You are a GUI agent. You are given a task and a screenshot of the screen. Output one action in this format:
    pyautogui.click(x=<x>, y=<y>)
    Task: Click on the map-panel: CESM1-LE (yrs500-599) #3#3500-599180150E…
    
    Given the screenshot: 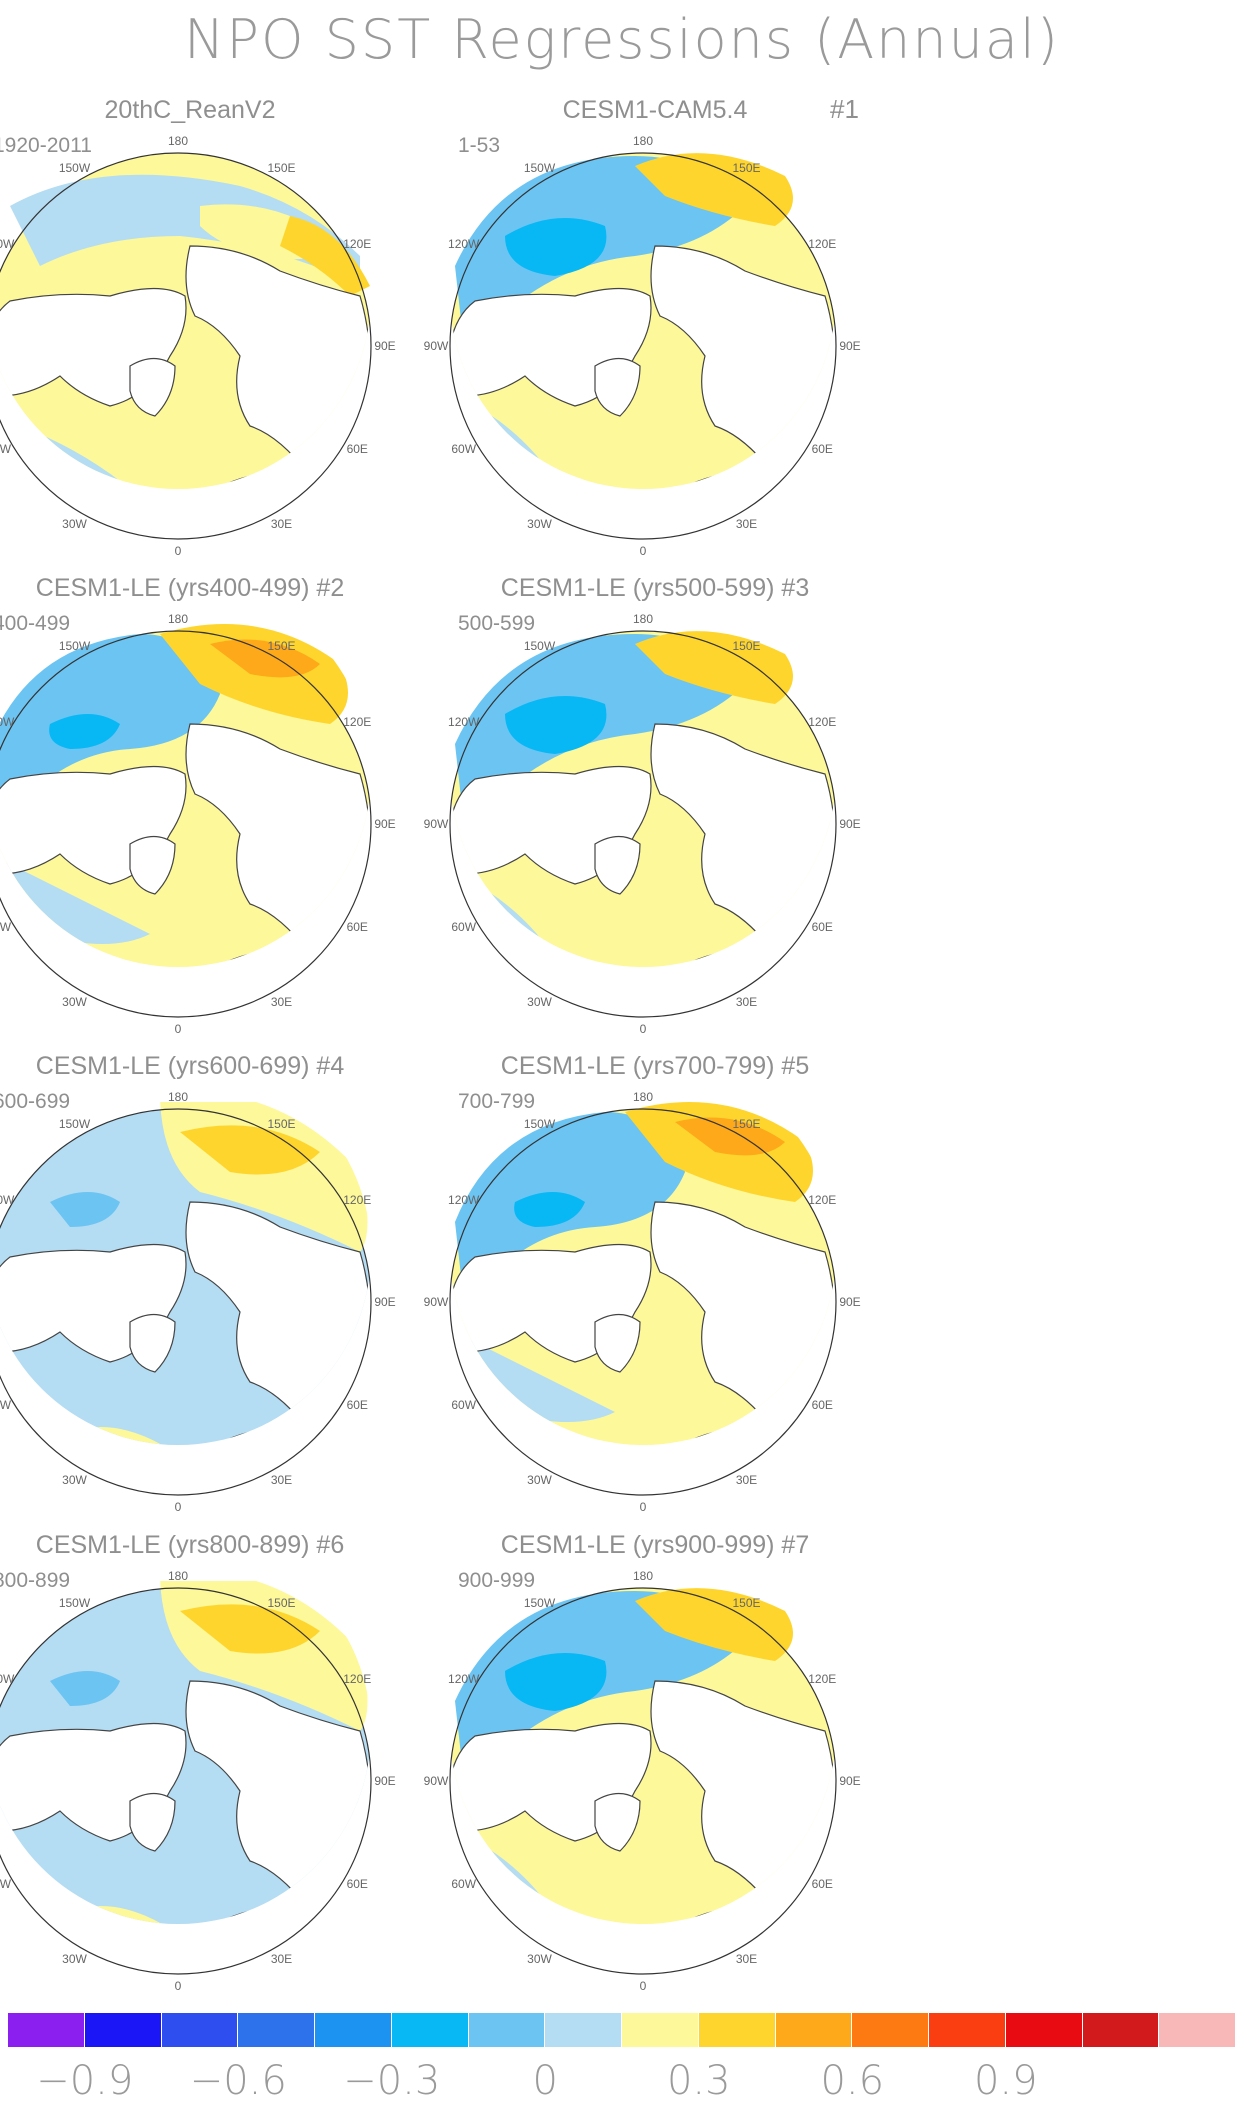 What is the action you would take?
    pyautogui.click(x=647, y=809)
    